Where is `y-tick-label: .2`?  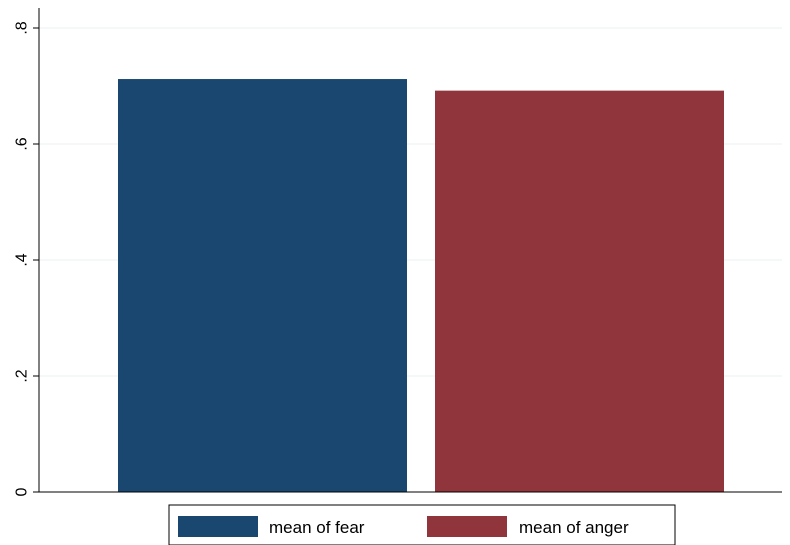
y-tick-label: .2 is located at coordinates (22, 375).